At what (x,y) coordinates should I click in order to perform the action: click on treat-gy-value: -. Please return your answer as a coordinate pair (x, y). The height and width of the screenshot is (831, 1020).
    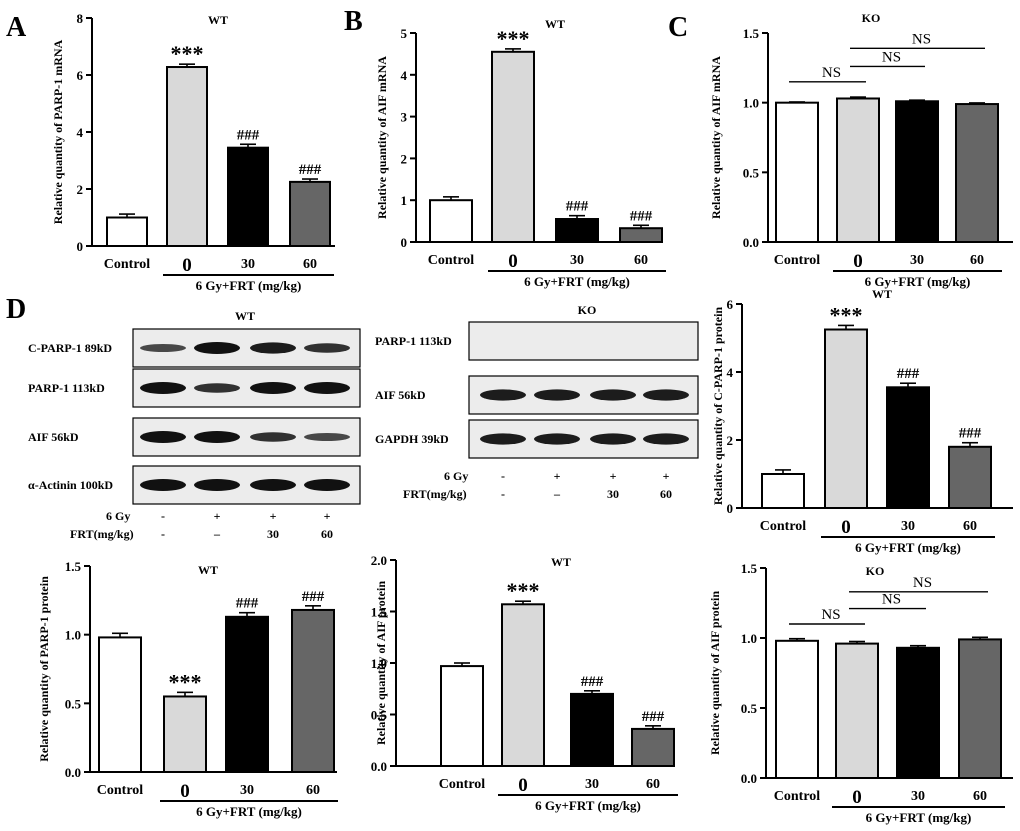
    Looking at the image, I should click on (503, 476).